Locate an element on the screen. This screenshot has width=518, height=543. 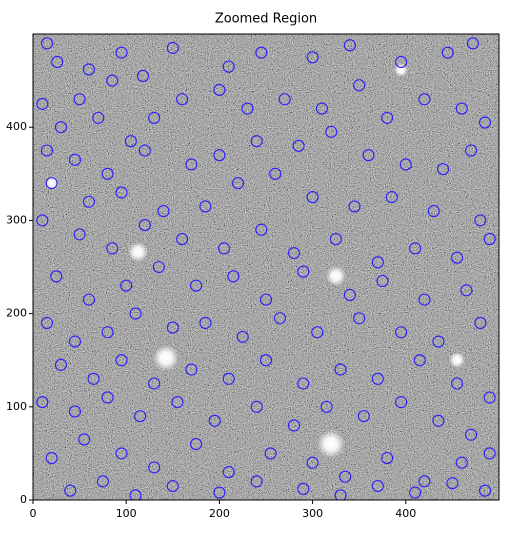
x-tick-label: 0 is located at coordinates (33, 513).